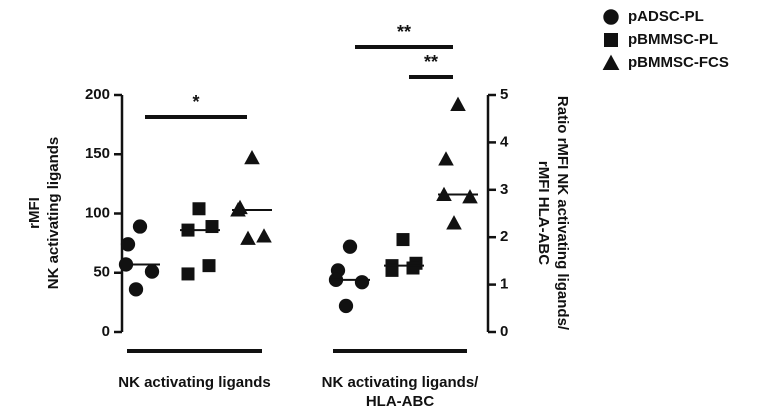 This screenshot has width=757, height=419. Describe the element at coordinates (195, 102) in the screenshot. I see `significance-label: *` at that location.